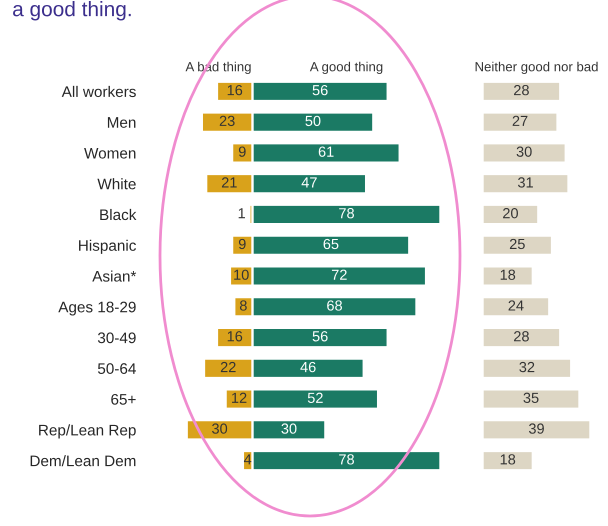  What do you see at coordinates (107, 247) in the screenshot?
I see `y-tick-label: Hispanic` at bounding box center [107, 247].